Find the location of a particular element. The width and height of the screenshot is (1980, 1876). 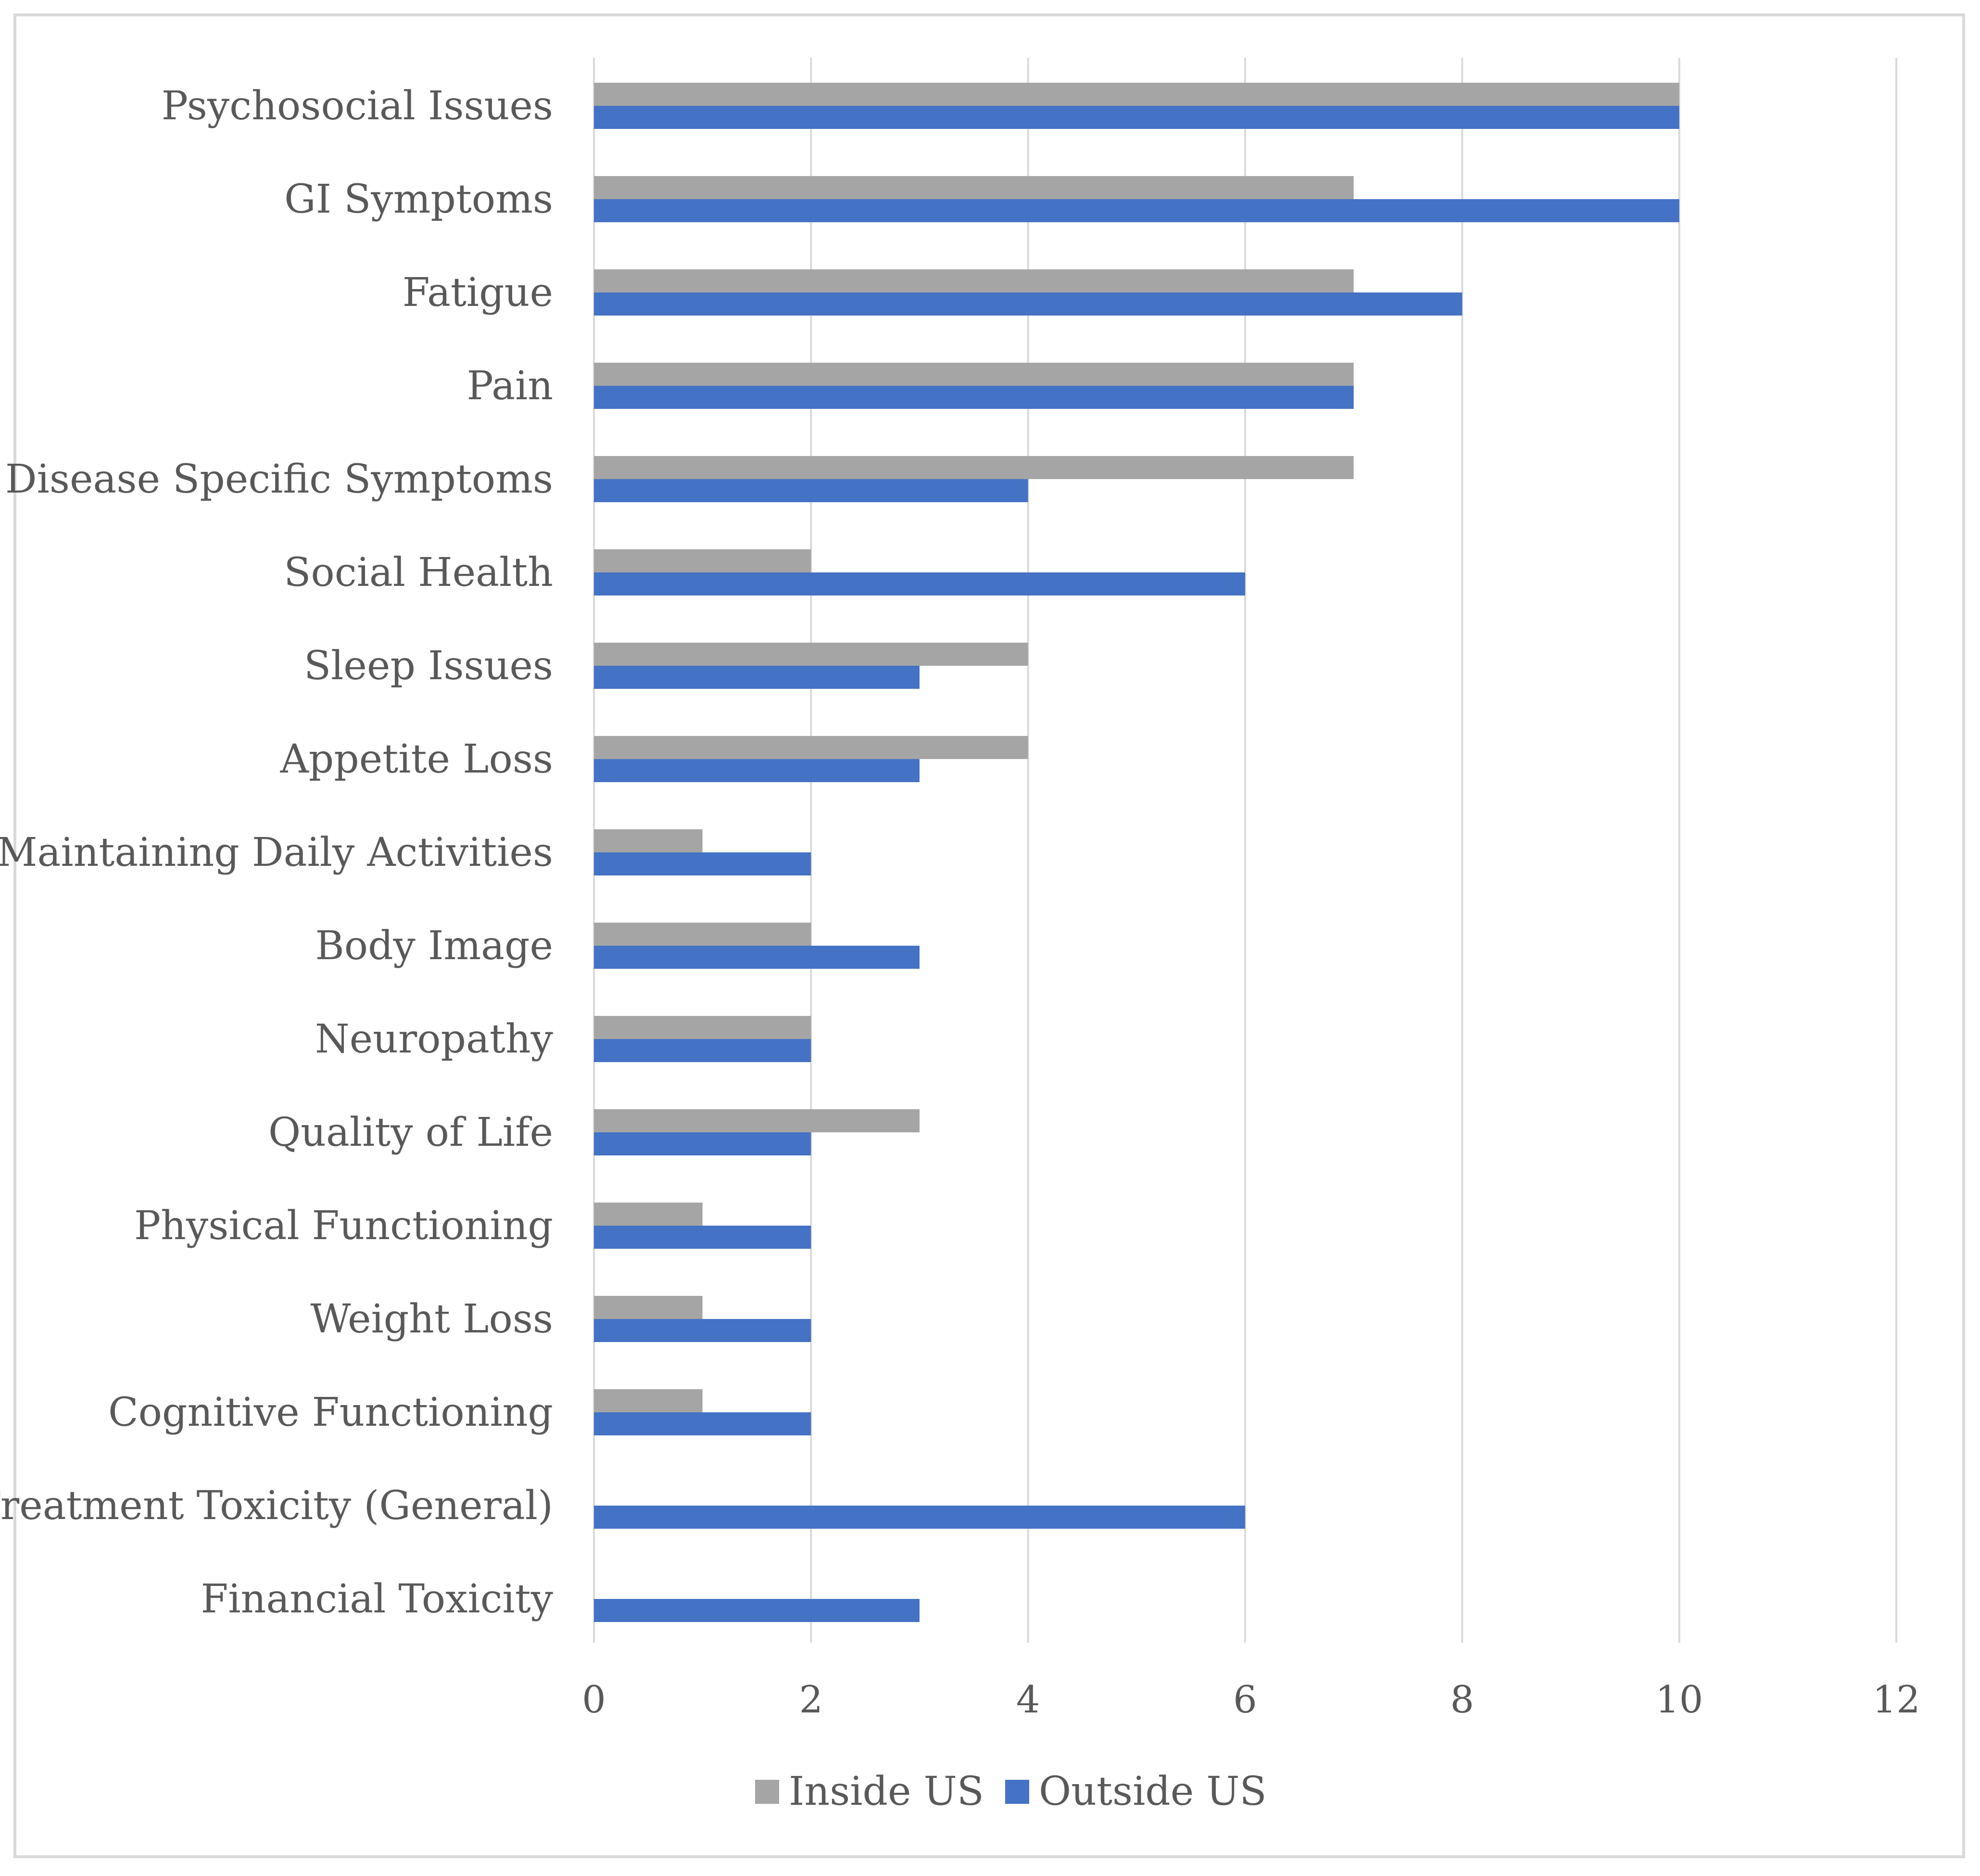

x-tick-label: 12 is located at coordinates (1896, 1700).